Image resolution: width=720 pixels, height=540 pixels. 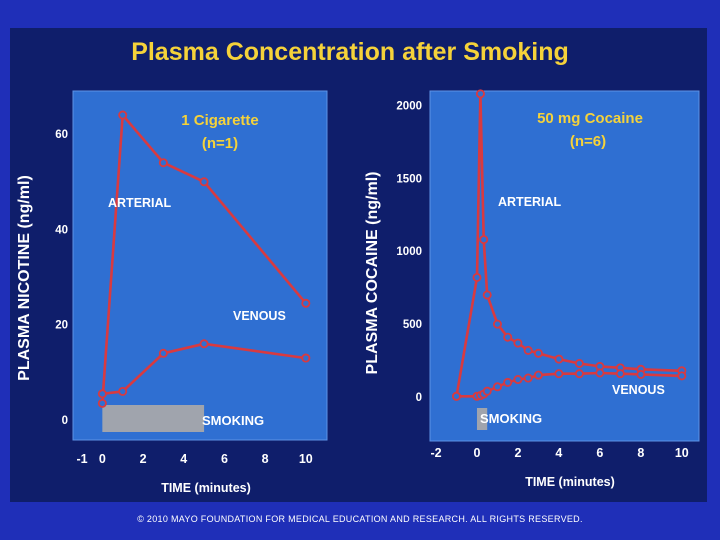 I want to click on chart-right-ylabel: PLASMA COCAINE (ng/ml), so click(x=372, y=273).